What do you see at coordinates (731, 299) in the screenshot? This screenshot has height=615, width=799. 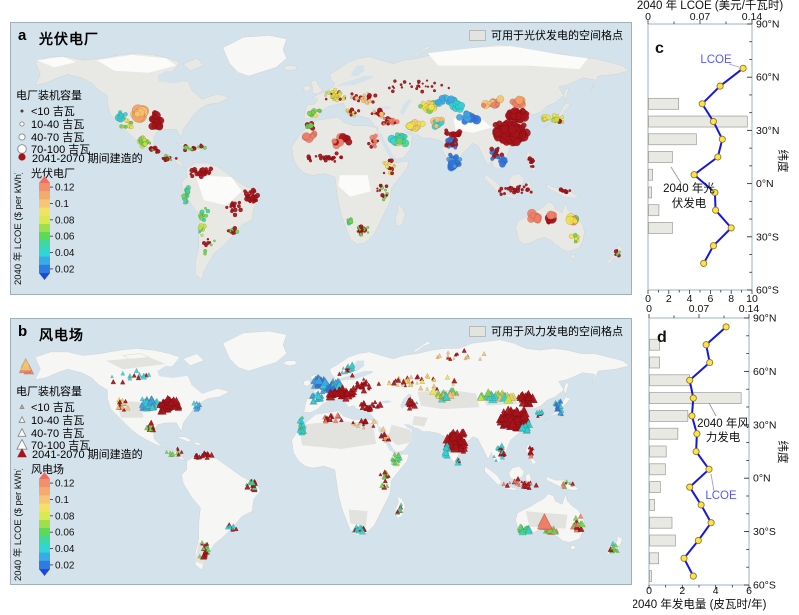 I see `svg-text: 8` at bounding box center [731, 299].